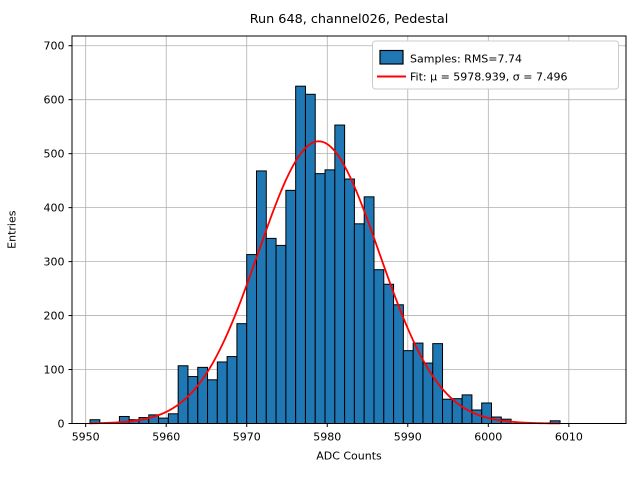 This screenshot has height=480, width=640. I want to click on y-tick-label: 400, so click(54, 208).